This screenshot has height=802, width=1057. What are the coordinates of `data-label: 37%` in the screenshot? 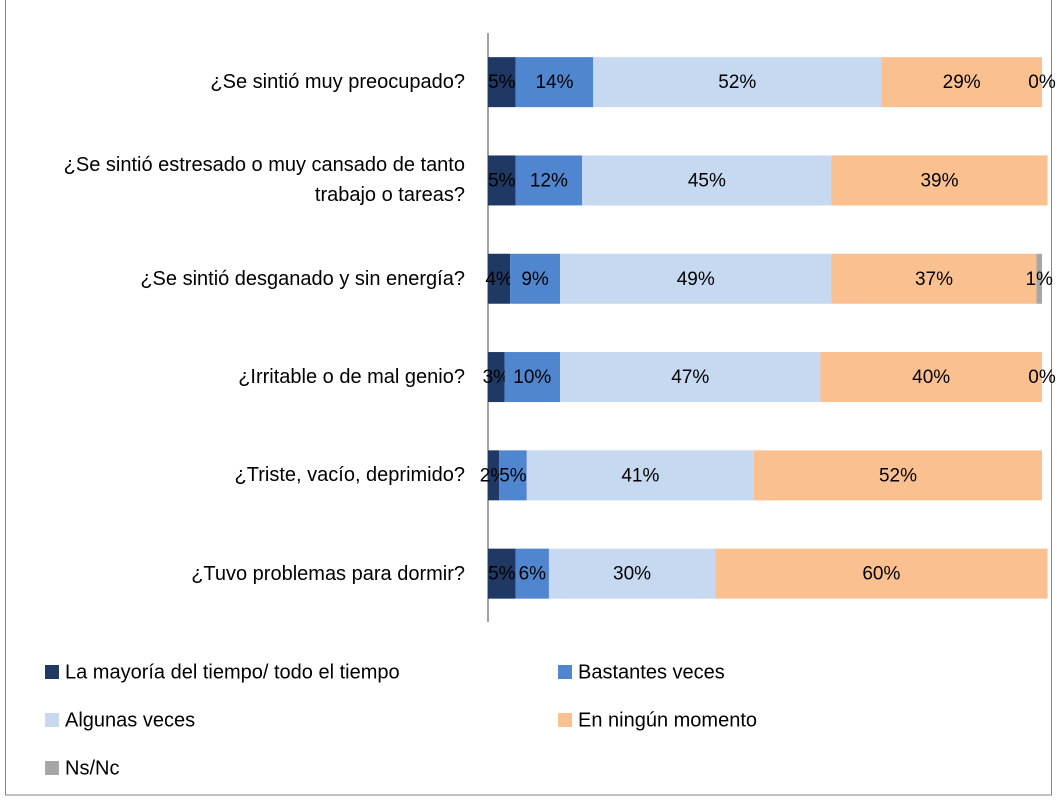 It's located at (934, 279).